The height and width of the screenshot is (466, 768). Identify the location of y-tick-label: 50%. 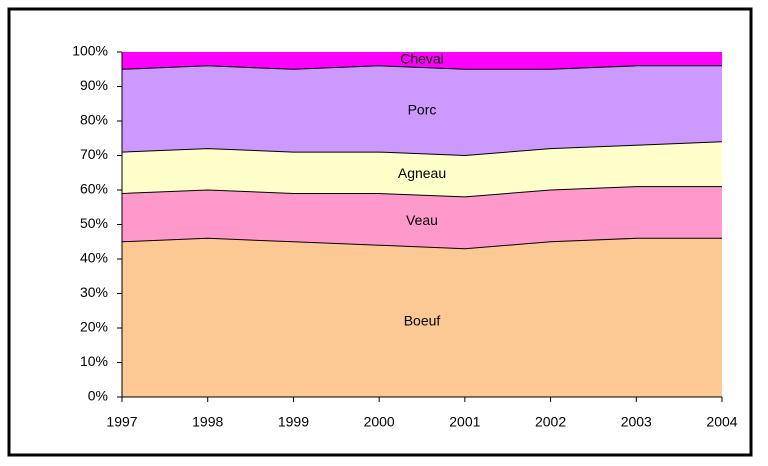
(94, 223).